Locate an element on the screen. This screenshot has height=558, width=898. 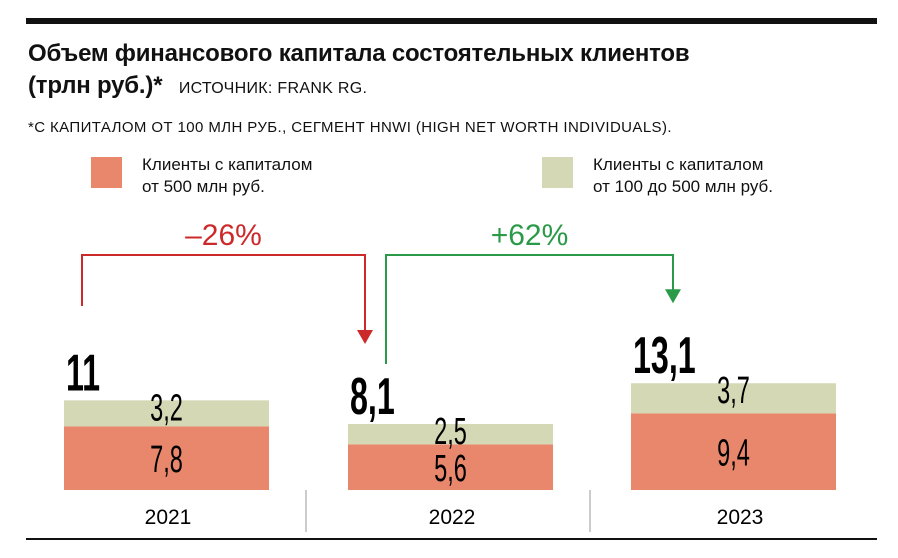
bar-100-500-2023 is located at coordinates (733, 398).